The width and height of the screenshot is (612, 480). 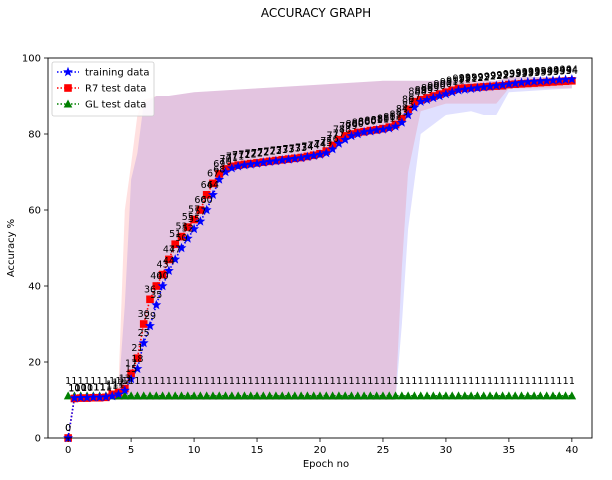 I want to click on data-label-training-data: 87, so click(x=414, y=97).